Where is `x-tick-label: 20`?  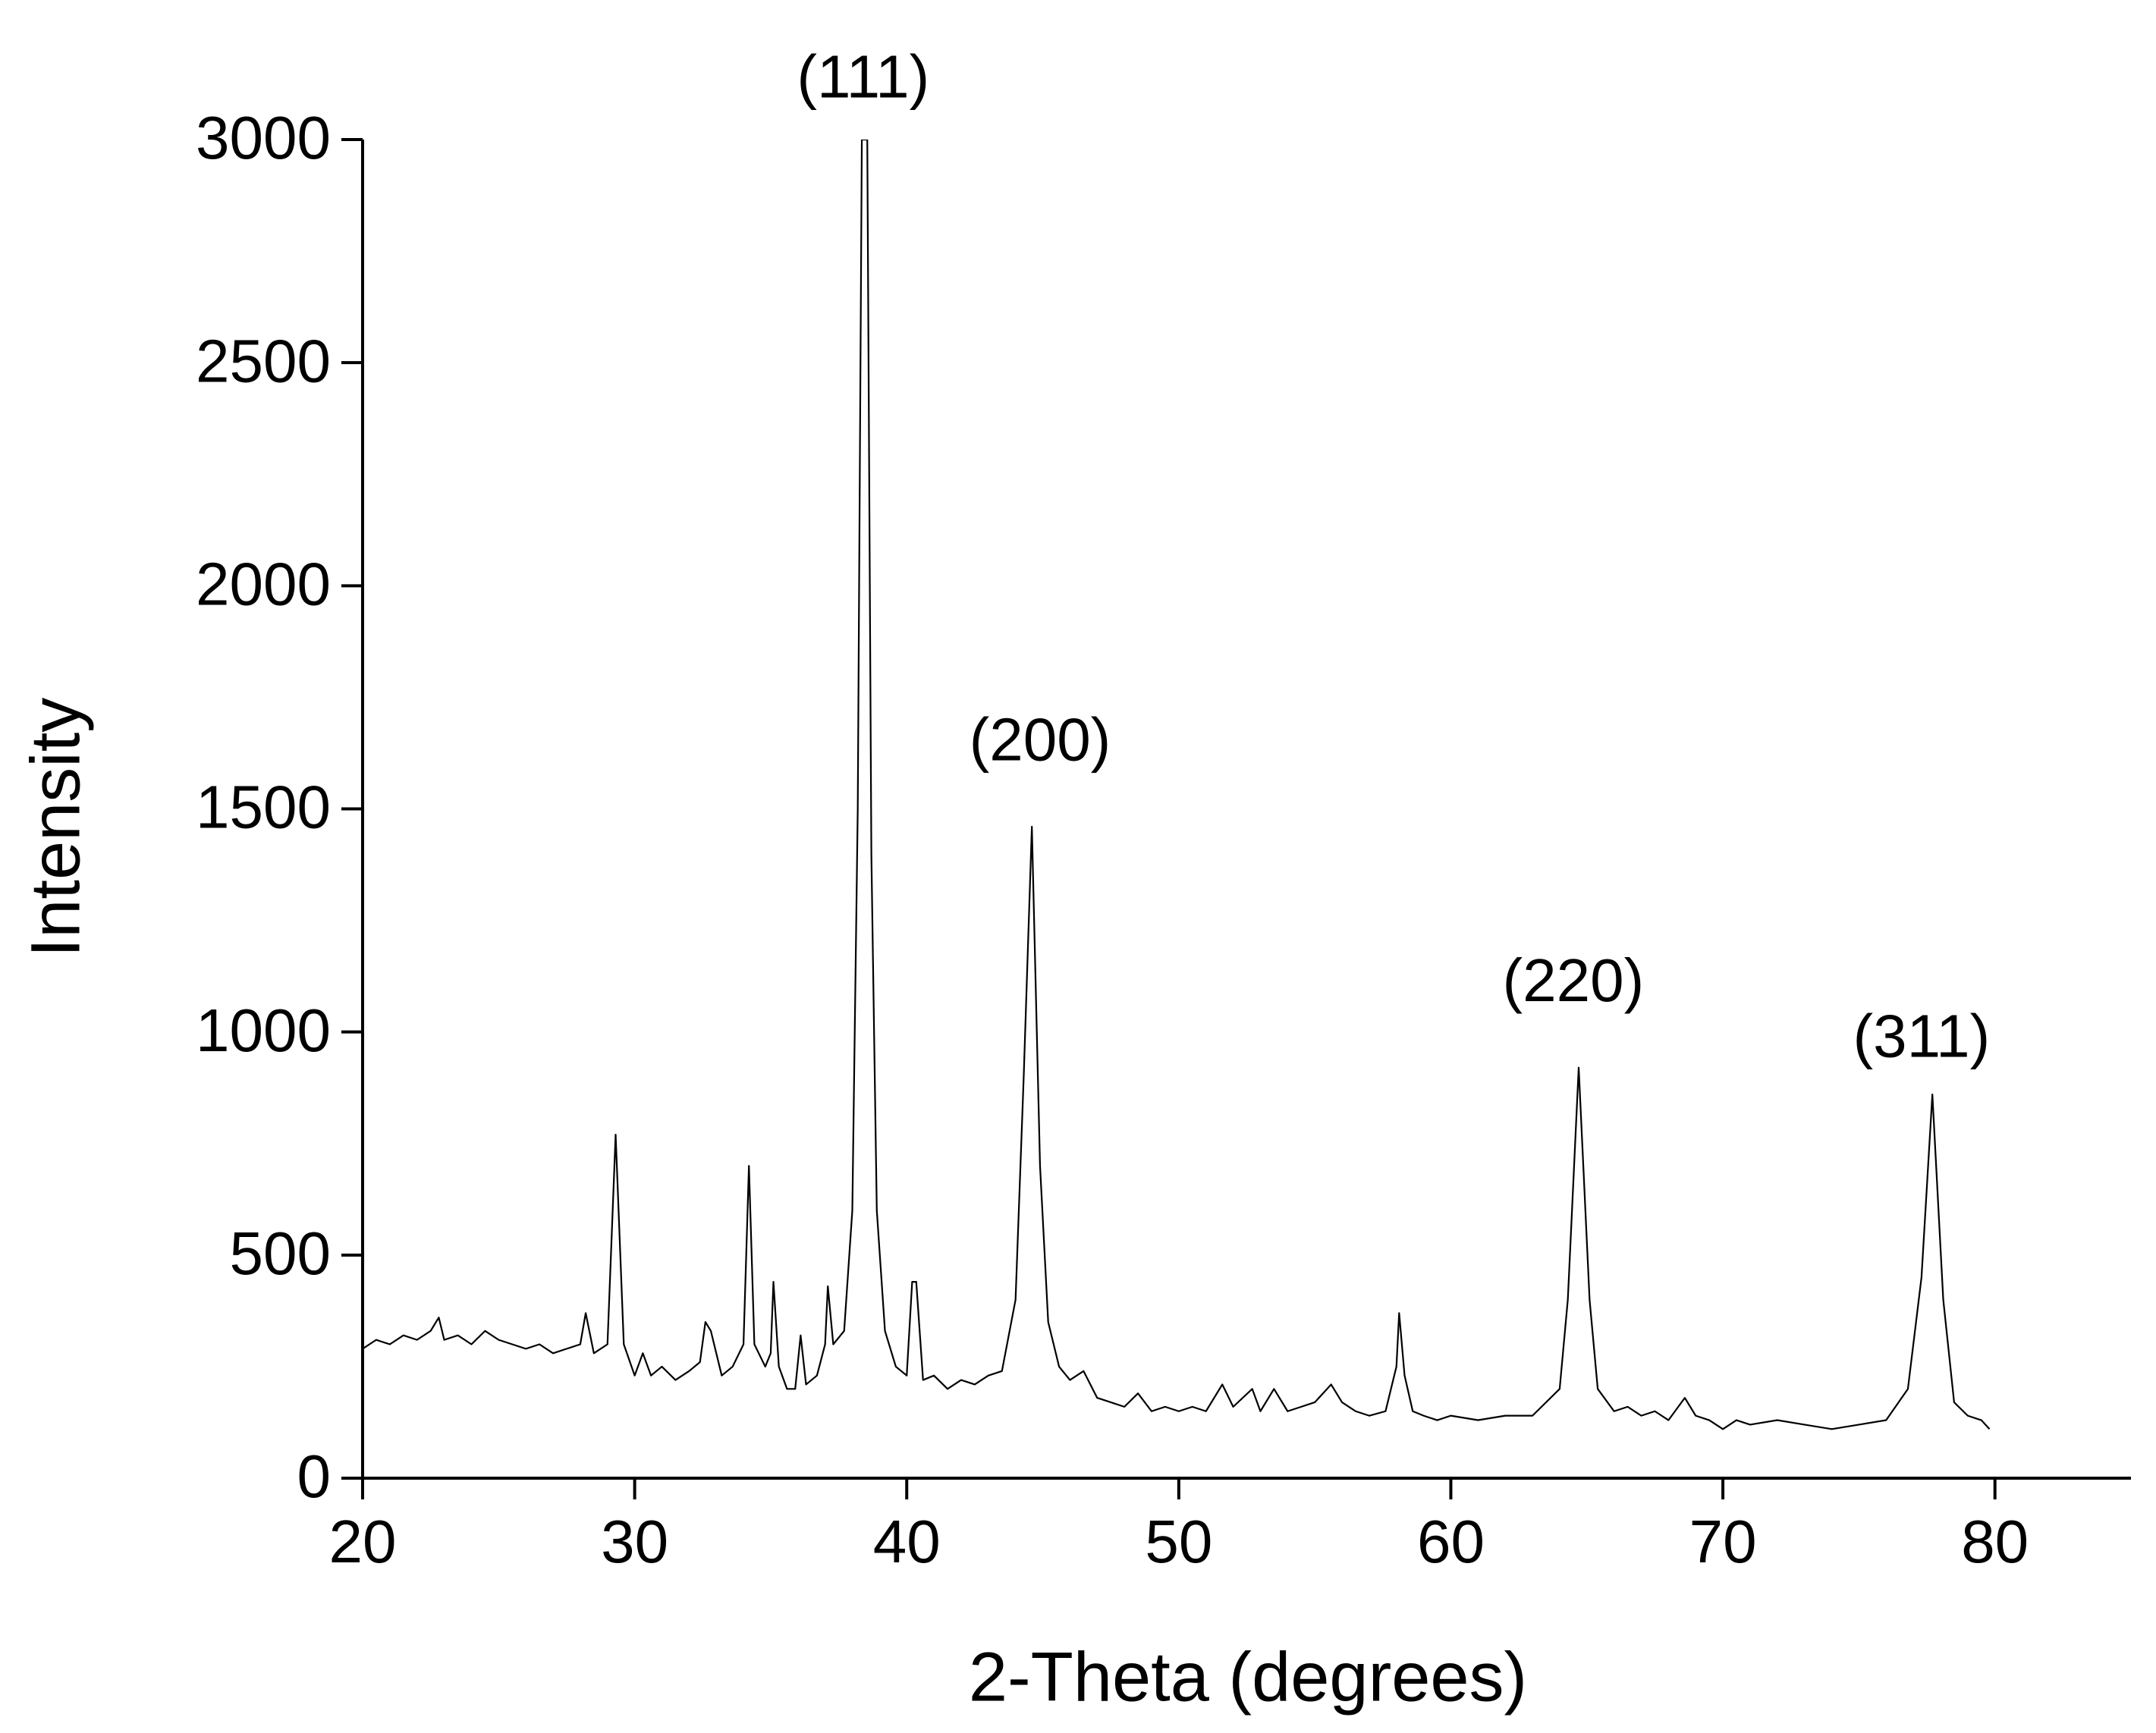 x-tick-label: 20 is located at coordinates (363, 1541).